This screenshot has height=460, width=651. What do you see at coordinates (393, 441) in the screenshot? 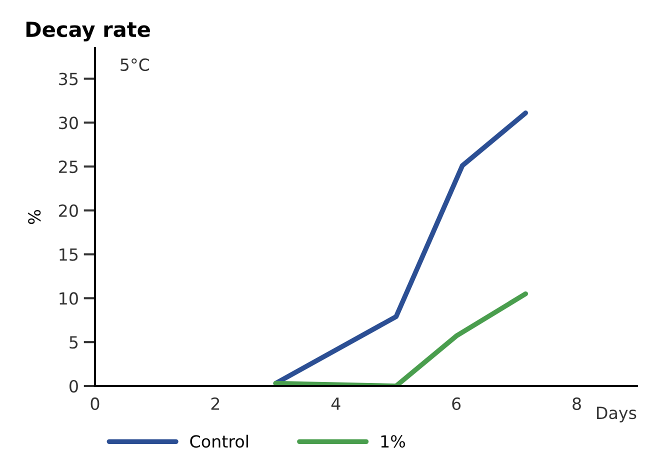
I see `legend-label: 1%` at bounding box center [393, 441].